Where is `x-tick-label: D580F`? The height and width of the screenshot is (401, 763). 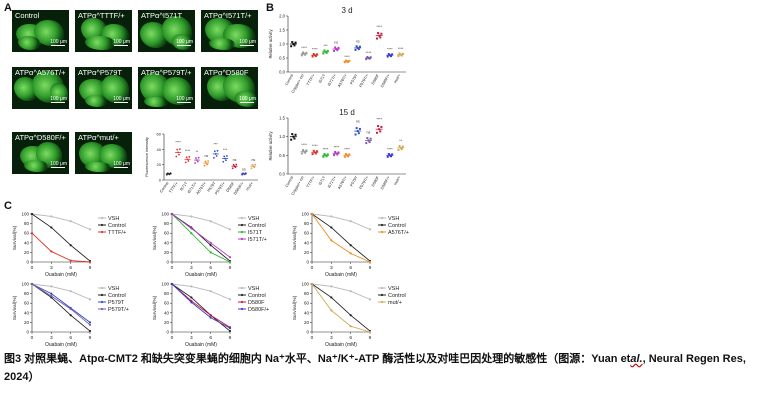
x-tick-label: D580F is located at coordinates (231, 187).